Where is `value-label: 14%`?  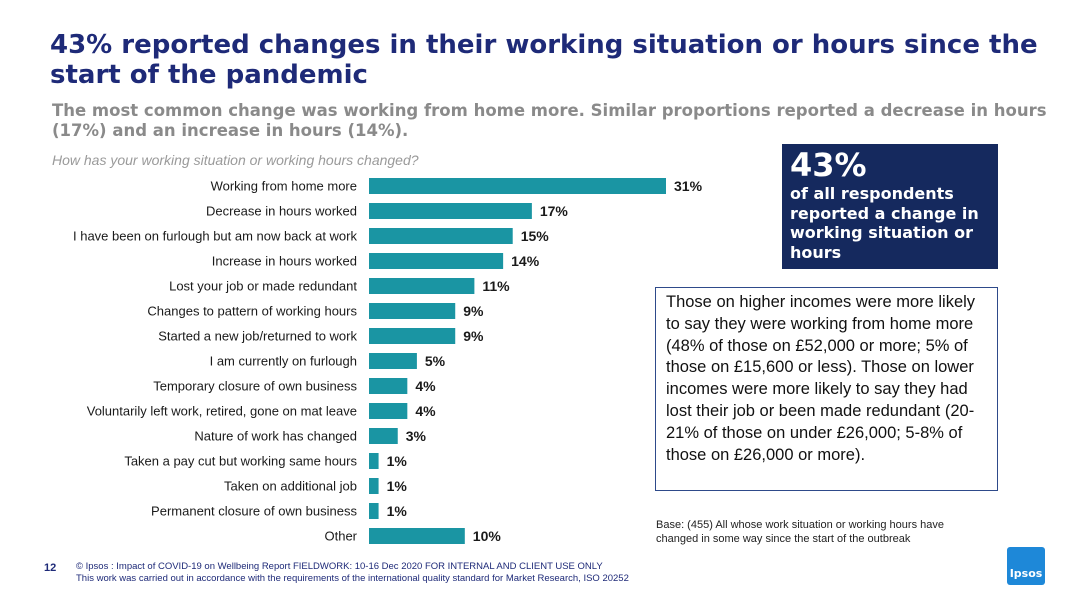 value-label: 14% is located at coordinates (525, 261).